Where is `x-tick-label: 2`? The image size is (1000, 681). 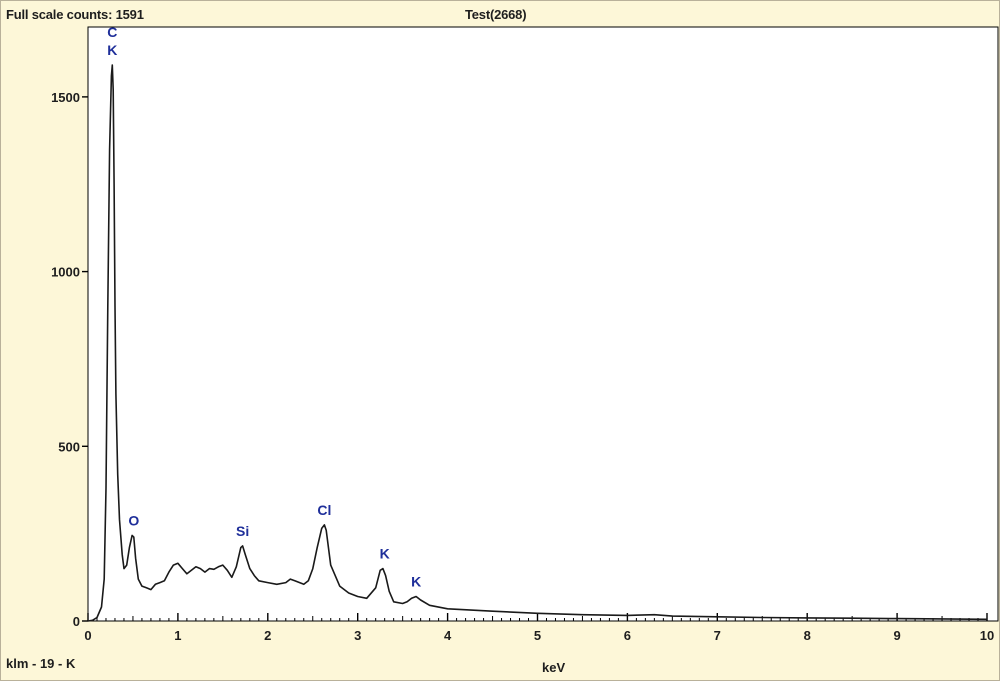 x-tick-label: 2 is located at coordinates (267, 635).